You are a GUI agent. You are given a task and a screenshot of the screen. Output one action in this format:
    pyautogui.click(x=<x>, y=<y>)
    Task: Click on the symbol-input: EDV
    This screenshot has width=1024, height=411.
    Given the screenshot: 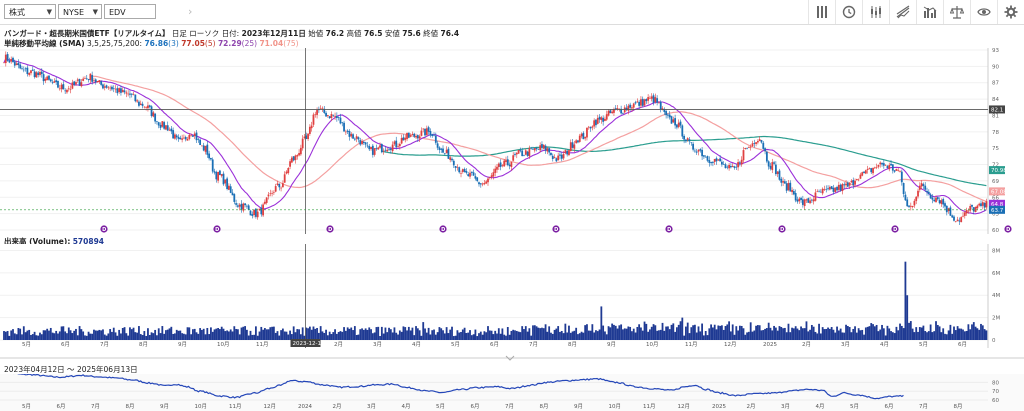 What is the action you would take?
    pyautogui.click(x=130, y=11)
    